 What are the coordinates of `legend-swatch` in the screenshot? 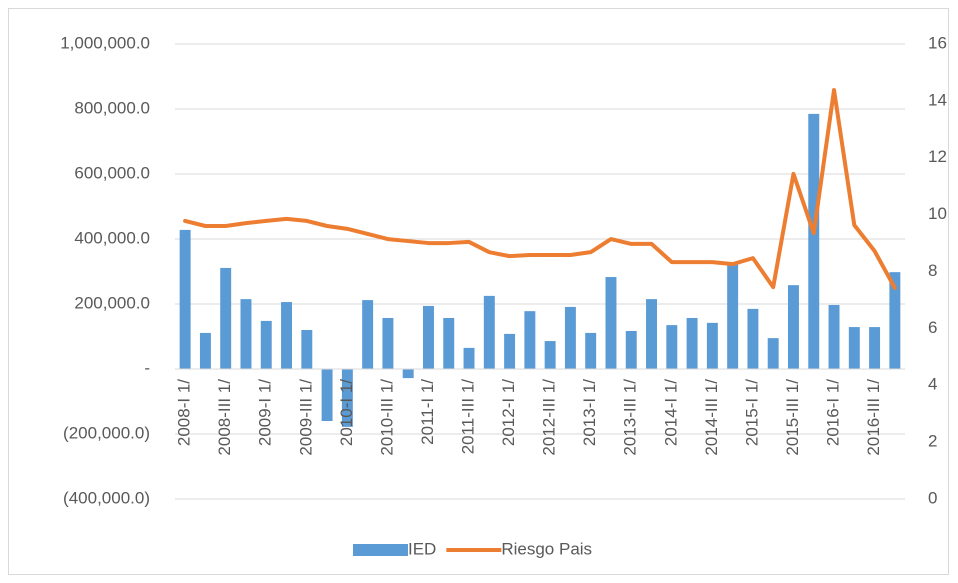 It's located at (380, 550).